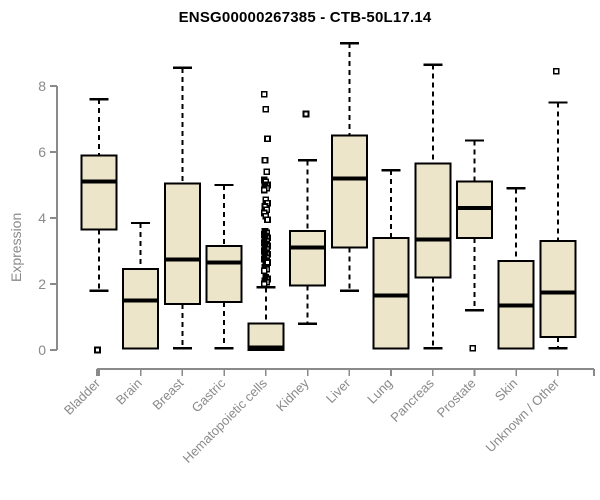 This screenshot has width=600, height=500. I want to click on chart-title: ENSG00000267385 - CTB-50L17.14, so click(305, 17).